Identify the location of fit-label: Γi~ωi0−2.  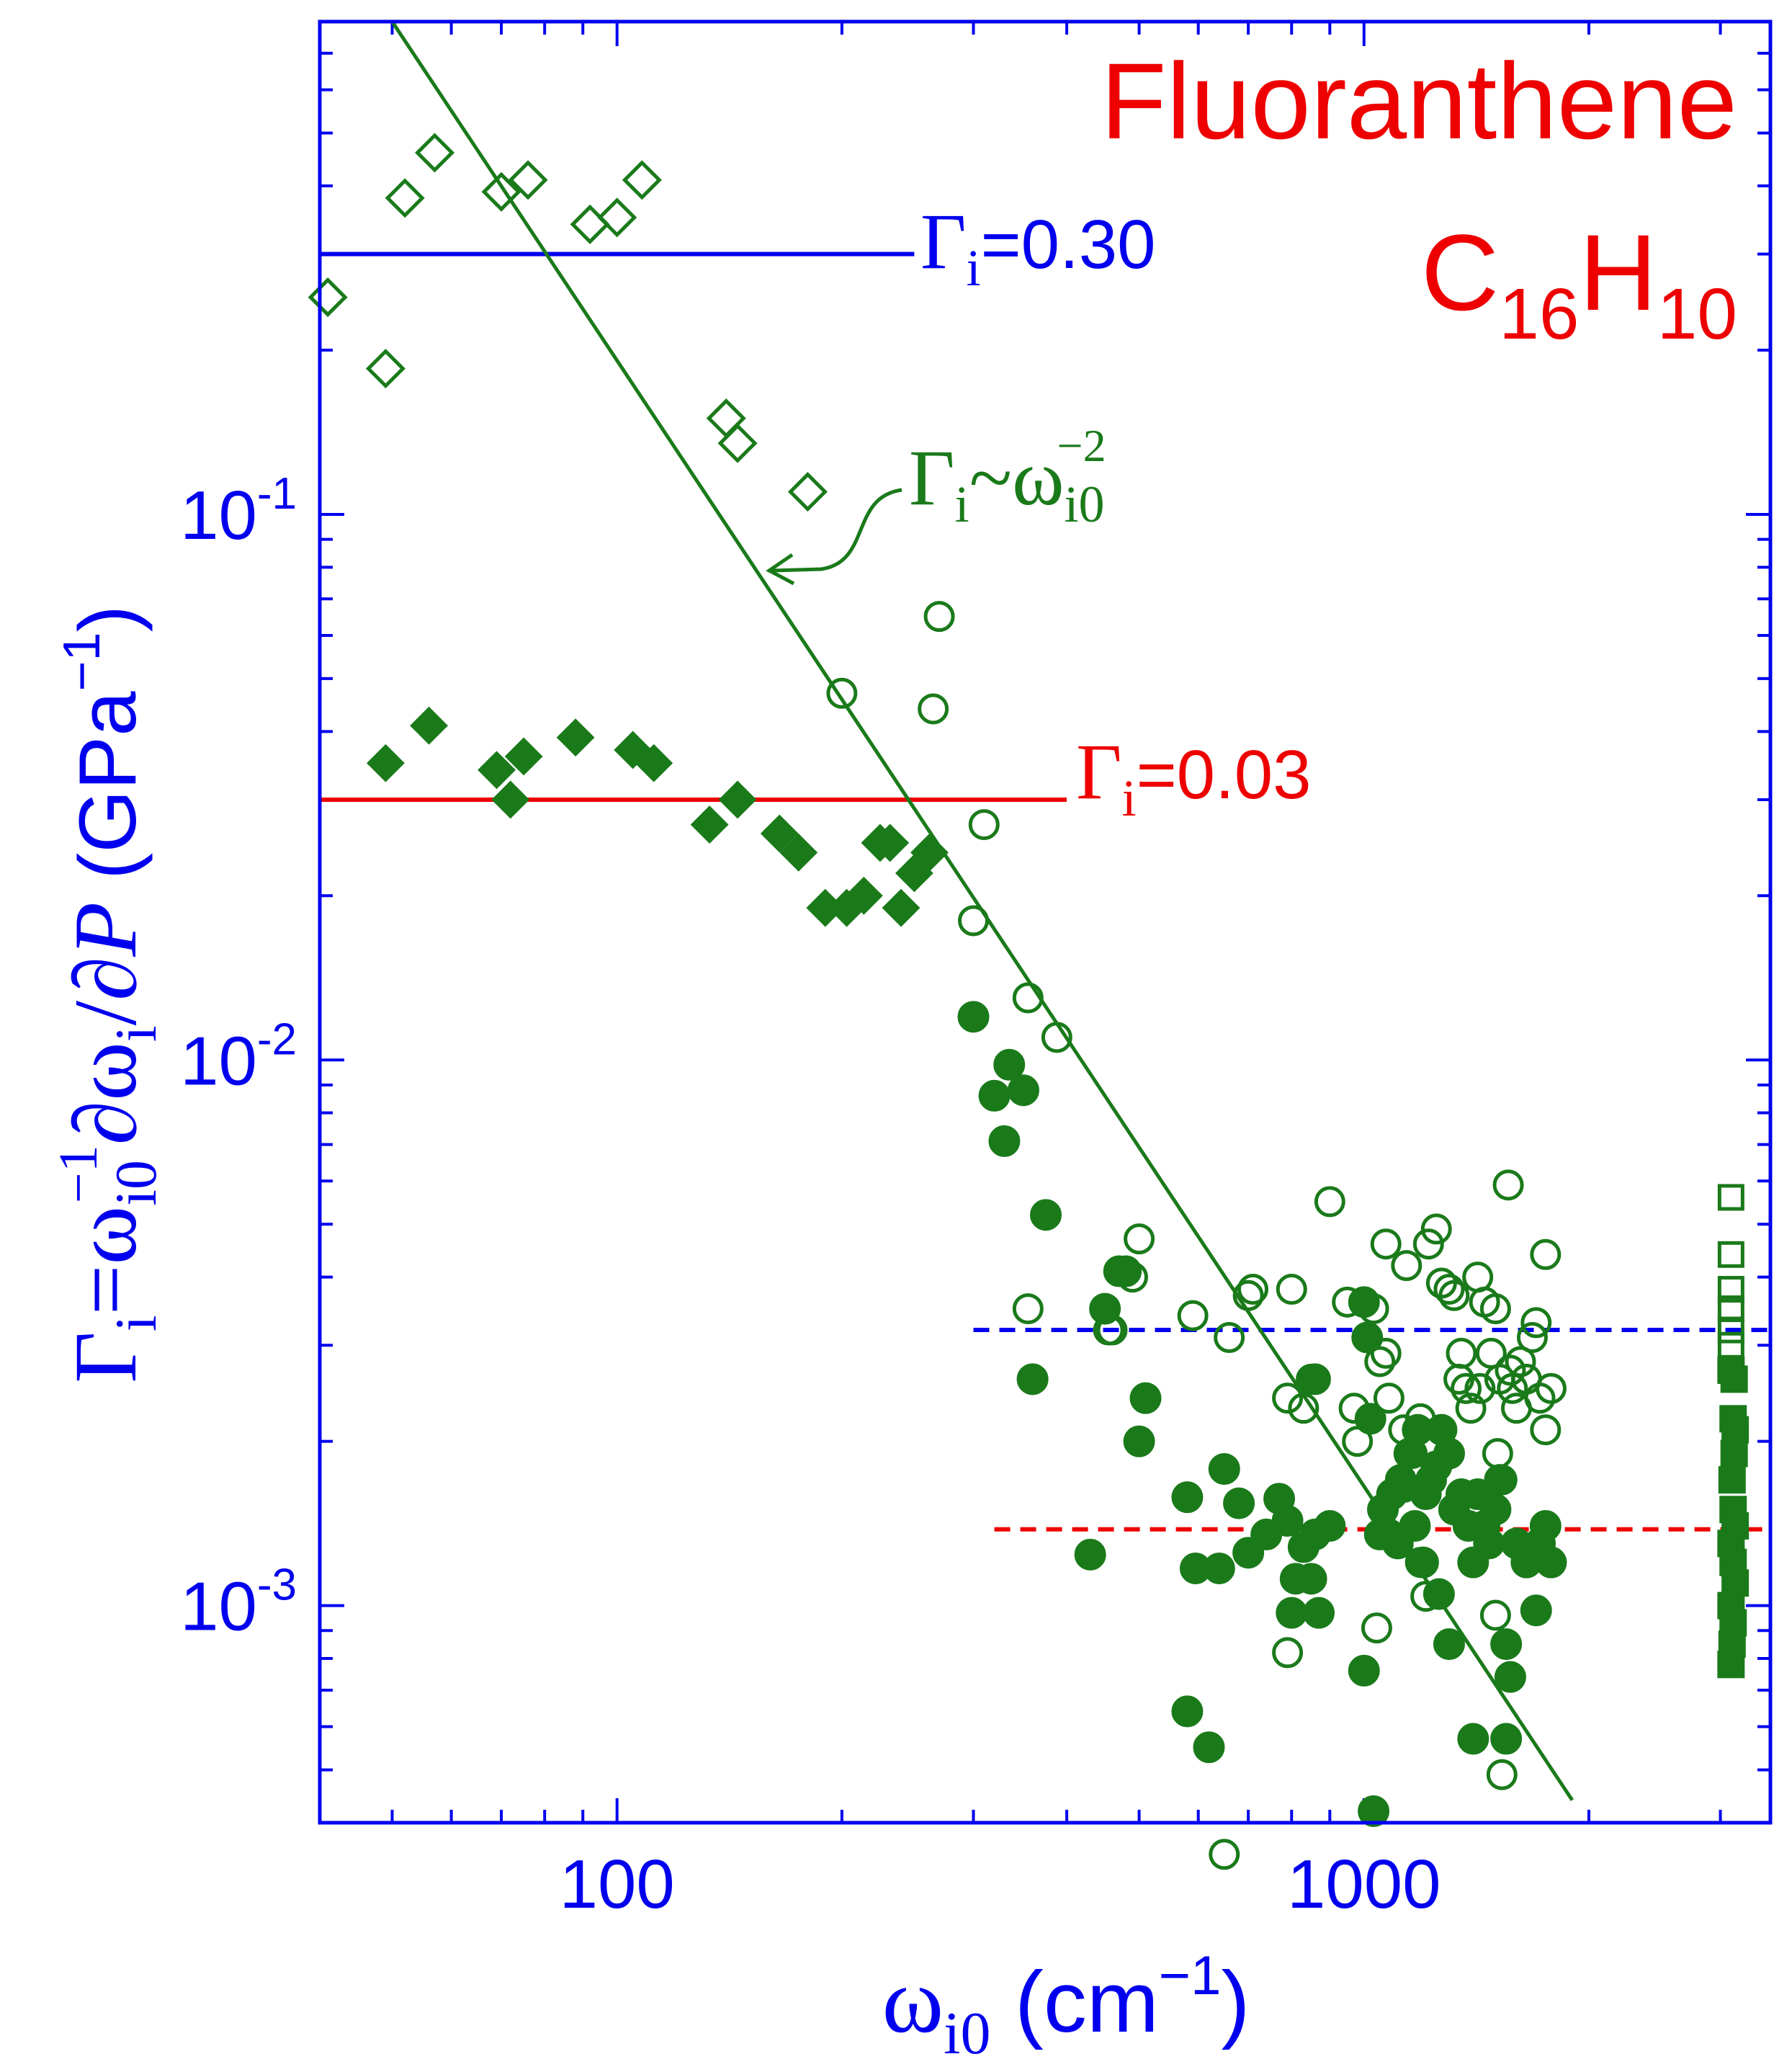
(1008, 477).